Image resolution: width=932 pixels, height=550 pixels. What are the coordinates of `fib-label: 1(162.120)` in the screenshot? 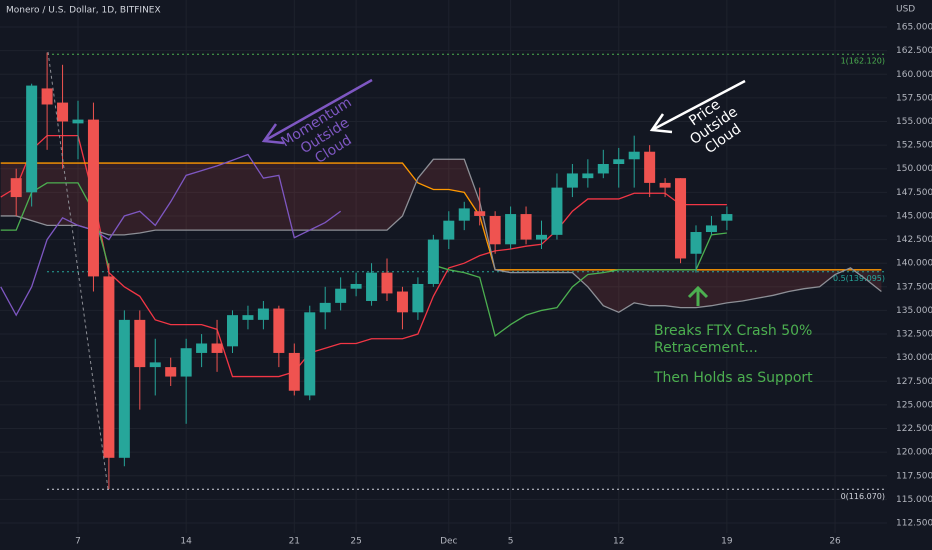 It's located at (863, 61).